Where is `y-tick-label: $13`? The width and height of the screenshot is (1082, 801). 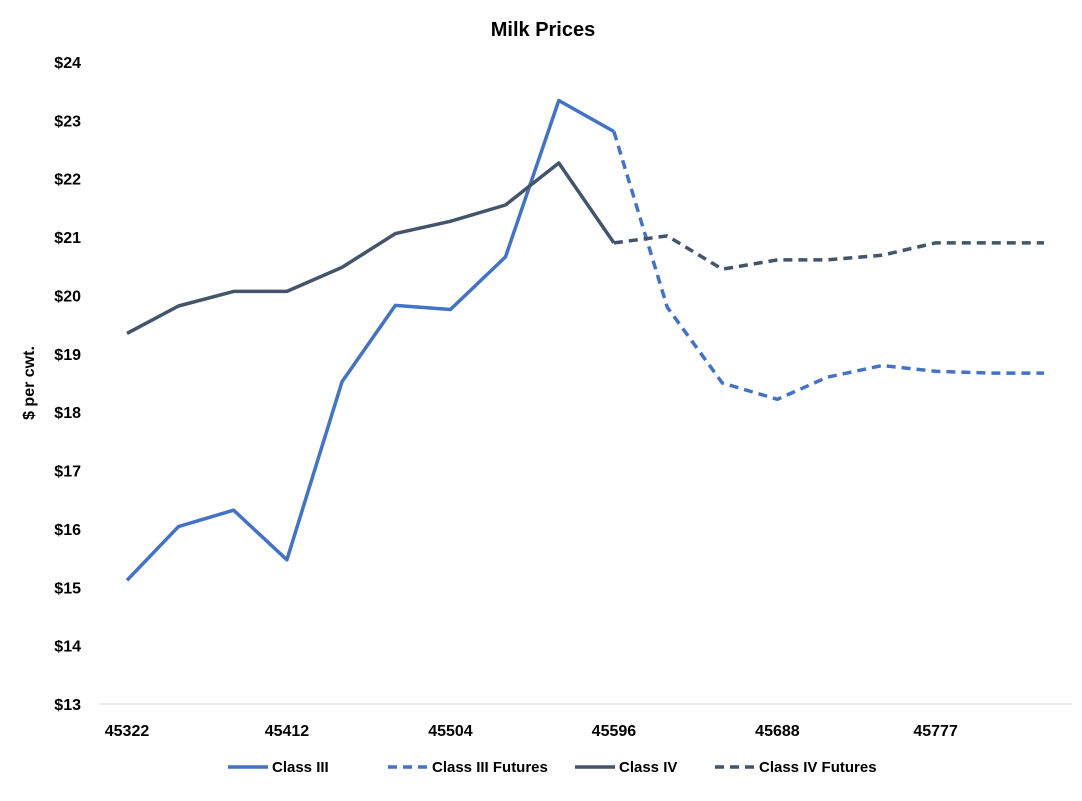
y-tick-label: $13 is located at coordinates (67, 705).